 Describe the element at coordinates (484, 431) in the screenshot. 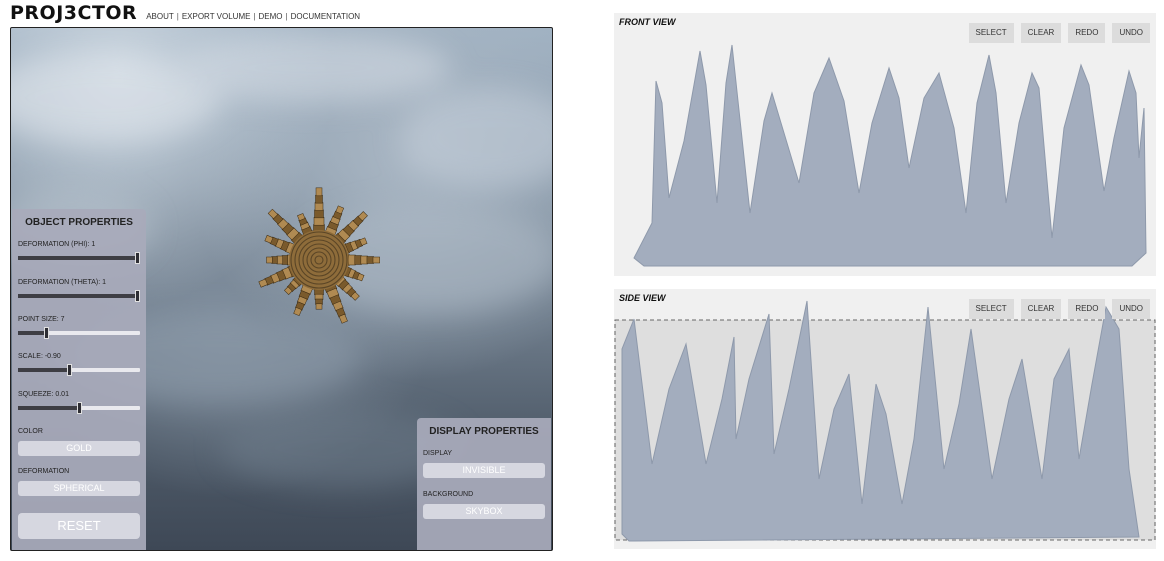

I see `display-properties-title: DISPLAY PROPERTIES` at that location.